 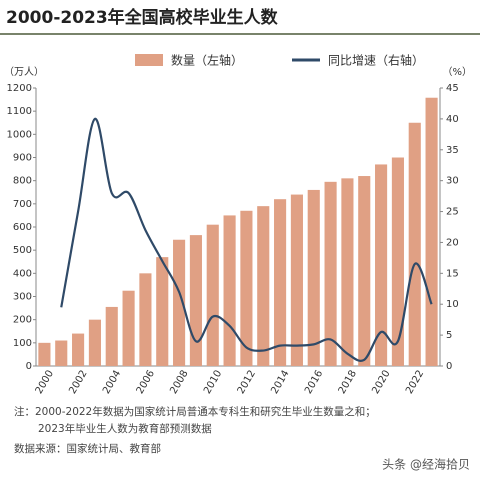 I want to click on x-tick-label: 2000, so click(x=45, y=382).